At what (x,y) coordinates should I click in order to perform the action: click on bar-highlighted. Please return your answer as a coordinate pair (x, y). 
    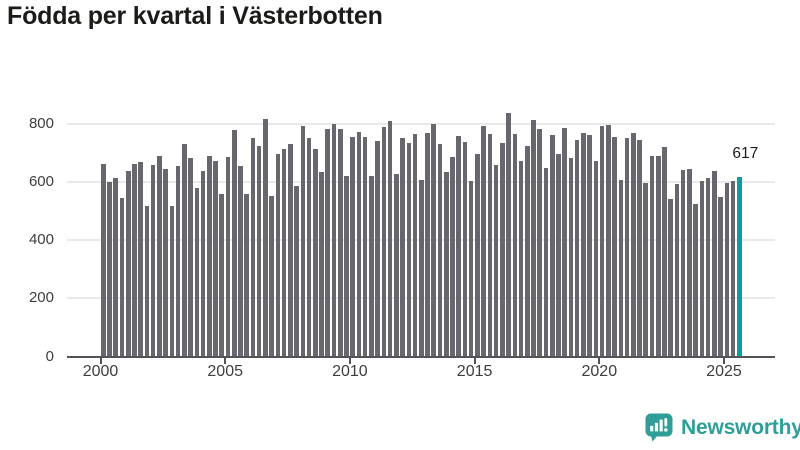
    Looking at the image, I should click on (739, 266).